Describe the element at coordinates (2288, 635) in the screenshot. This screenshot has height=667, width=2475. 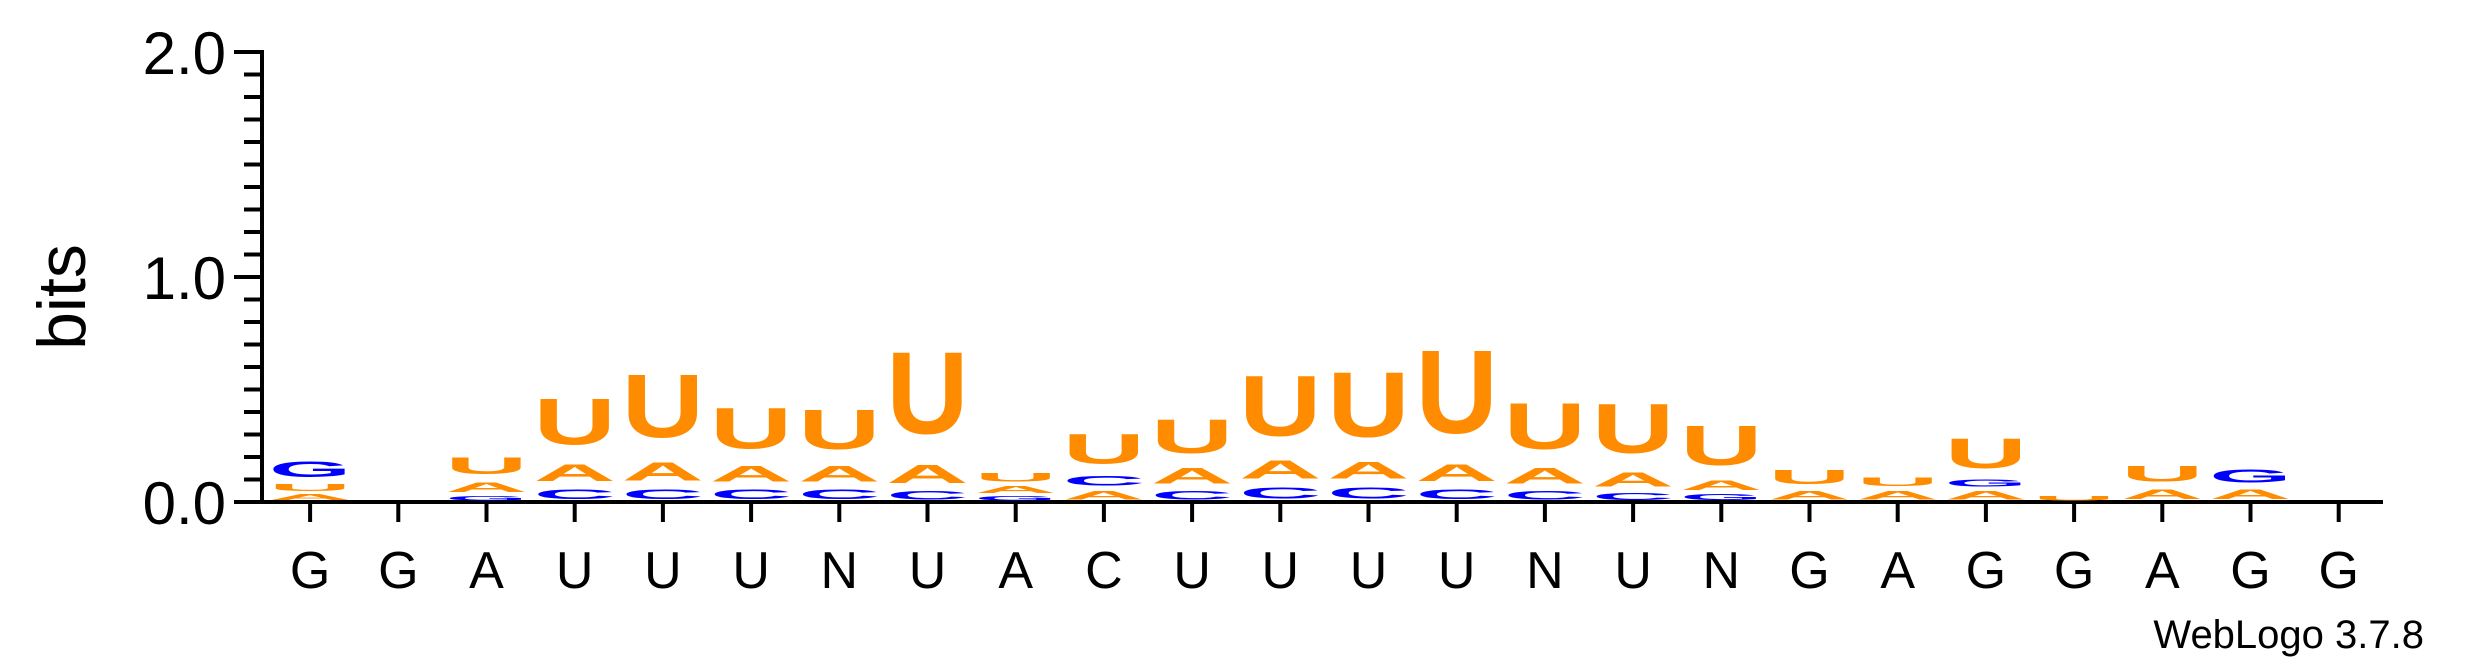
I see `weblogo-credit: WebLogo 3.7.8` at that location.